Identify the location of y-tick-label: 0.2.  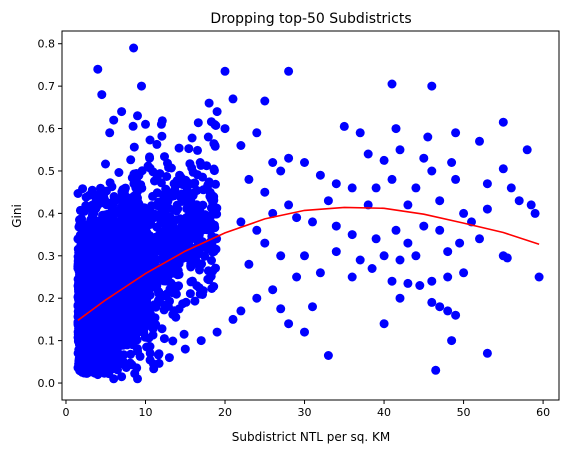
(47, 298).